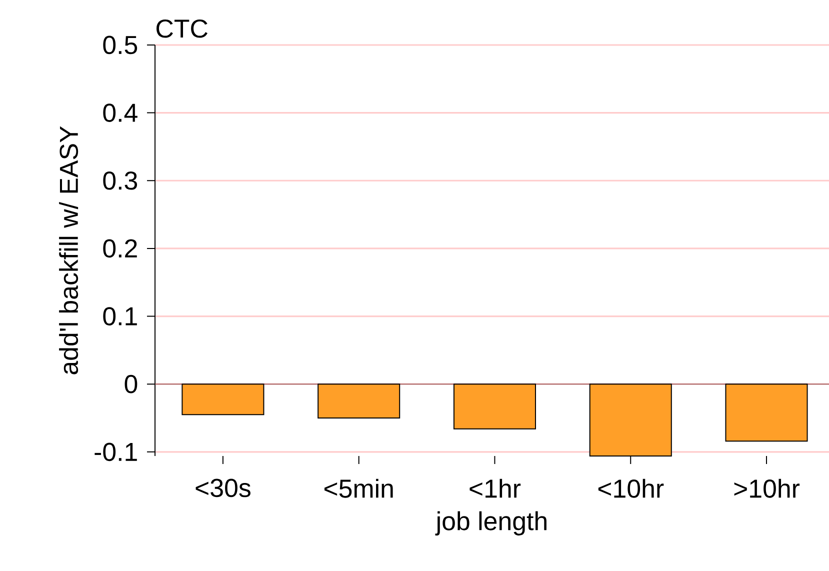 This screenshot has width=829, height=571. What do you see at coordinates (120, 248) in the screenshot?
I see `y-tick-label: 0.2` at bounding box center [120, 248].